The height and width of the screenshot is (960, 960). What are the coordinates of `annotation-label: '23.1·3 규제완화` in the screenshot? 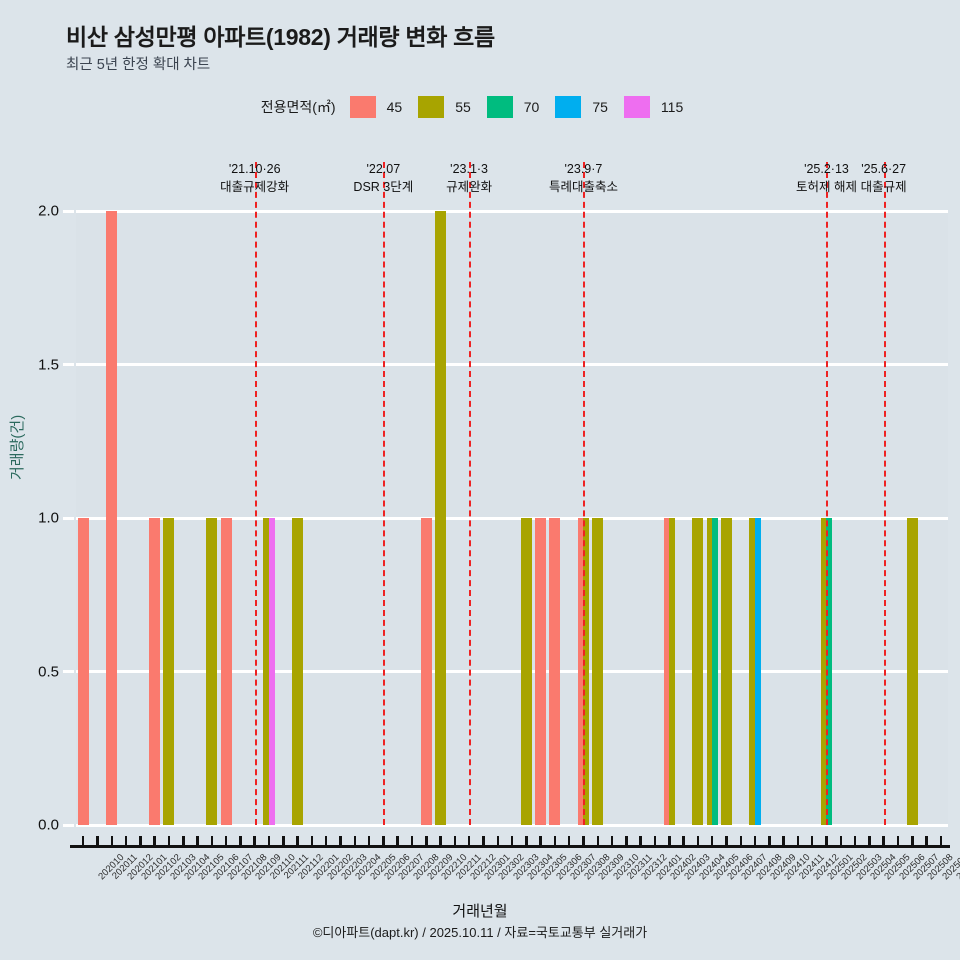 It's located at (469, 179).